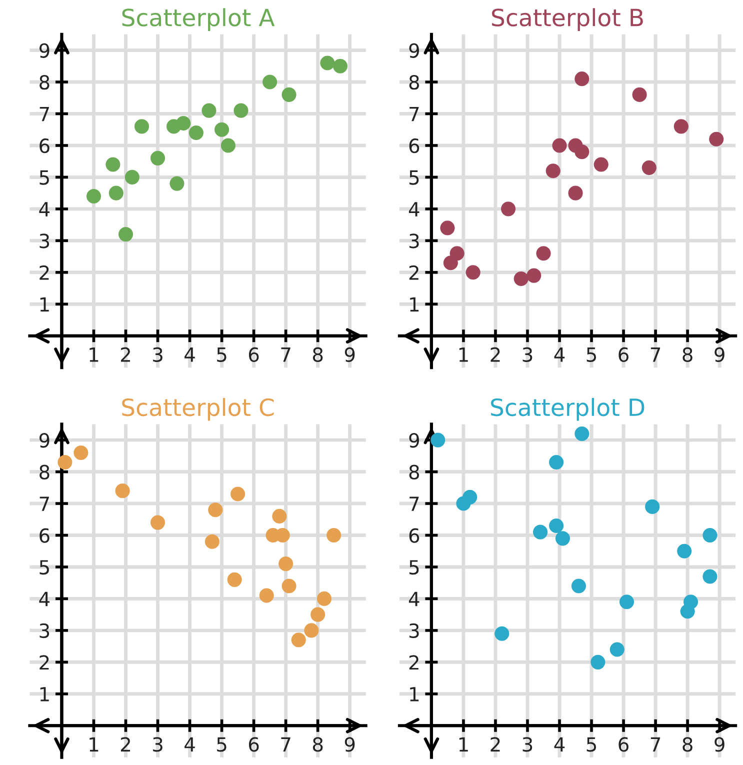 The height and width of the screenshot is (765, 743). Describe the element at coordinates (567, 409) in the screenshot. I see `chart-title: Scatterplot D` at that location.